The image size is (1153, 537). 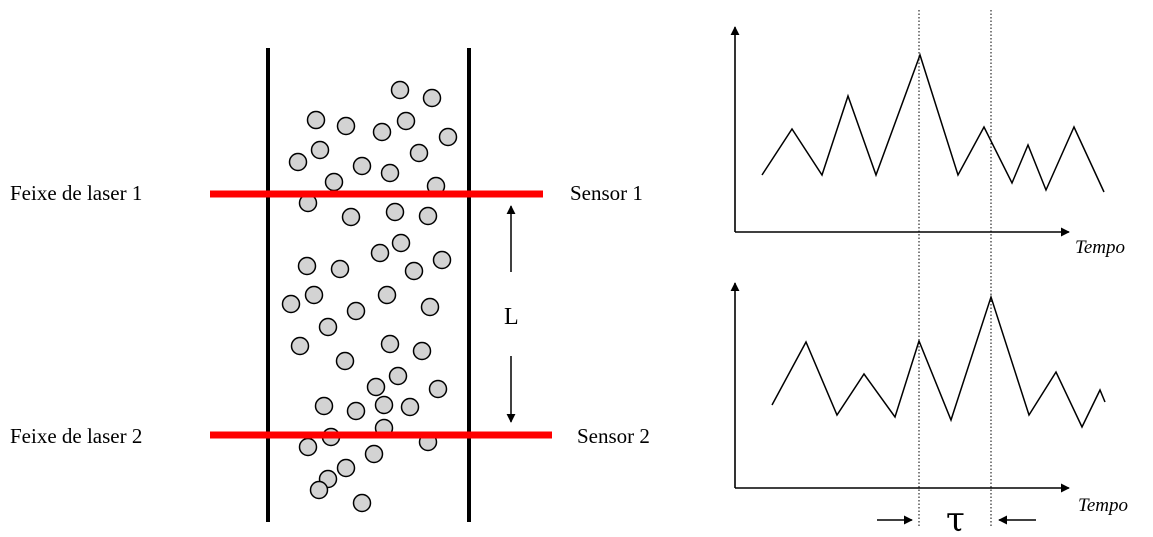 I want to click on delay-indicator: τ, so click(x=956, y=518).